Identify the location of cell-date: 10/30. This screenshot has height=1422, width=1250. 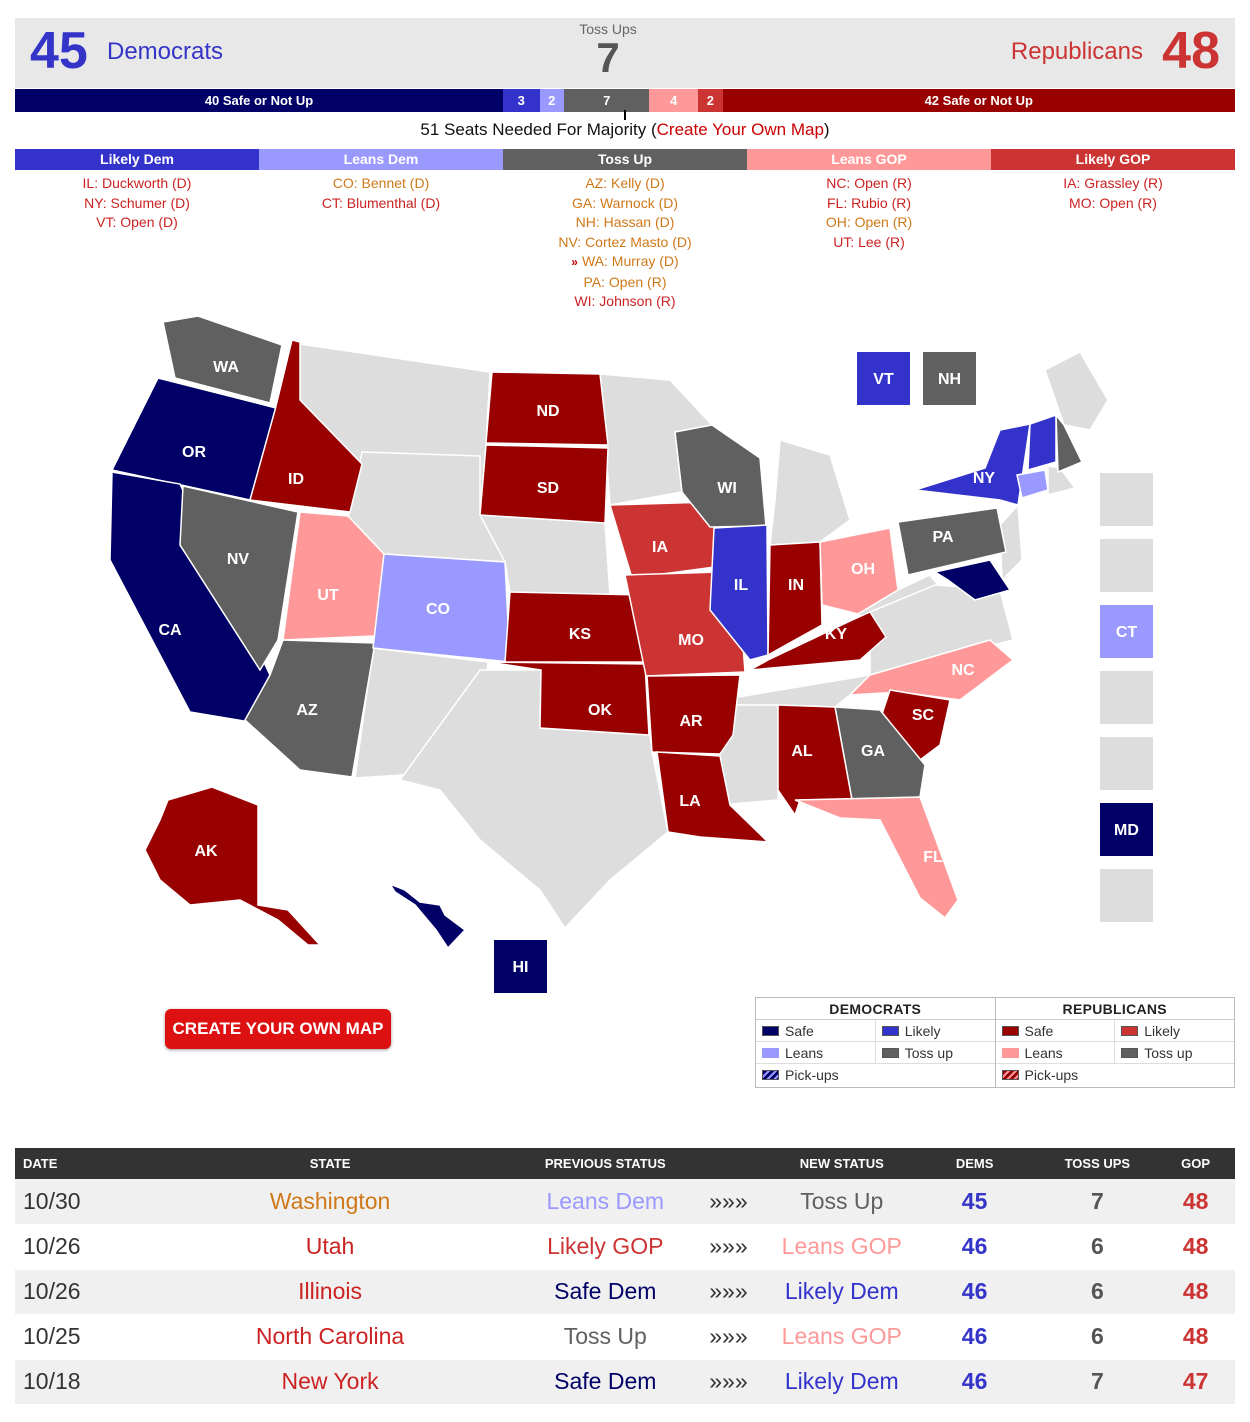
(74, 1202).